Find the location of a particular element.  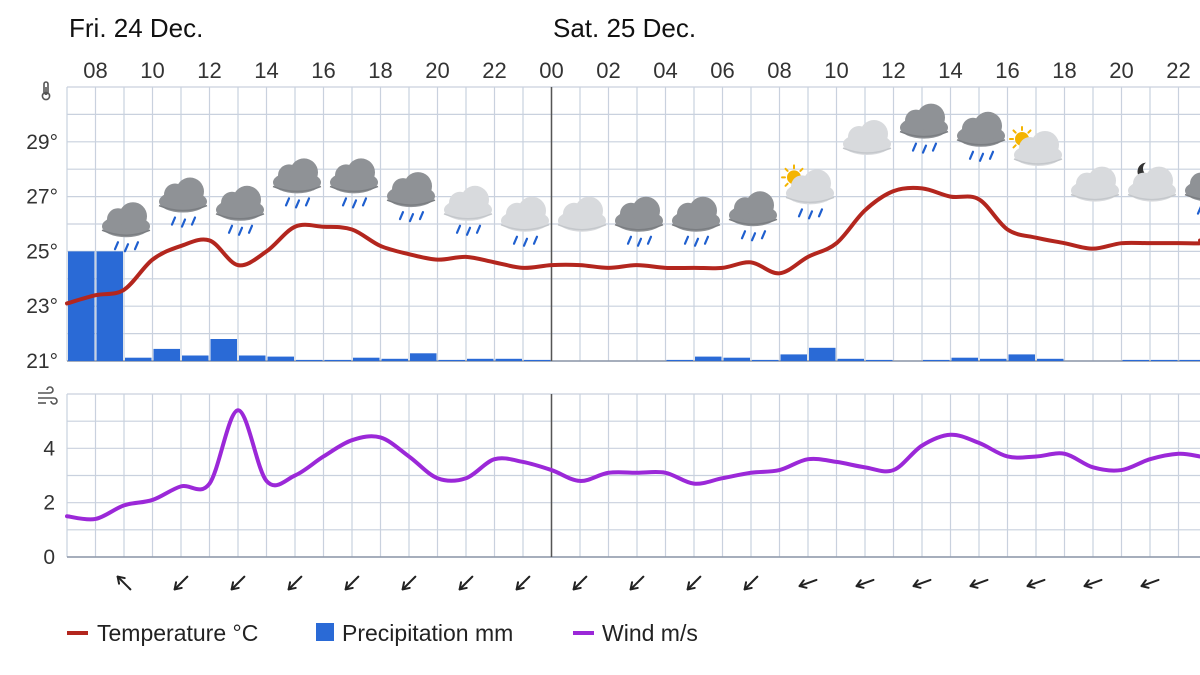

hour-tick-label-15: 14 is located at coordinates (950, 70).